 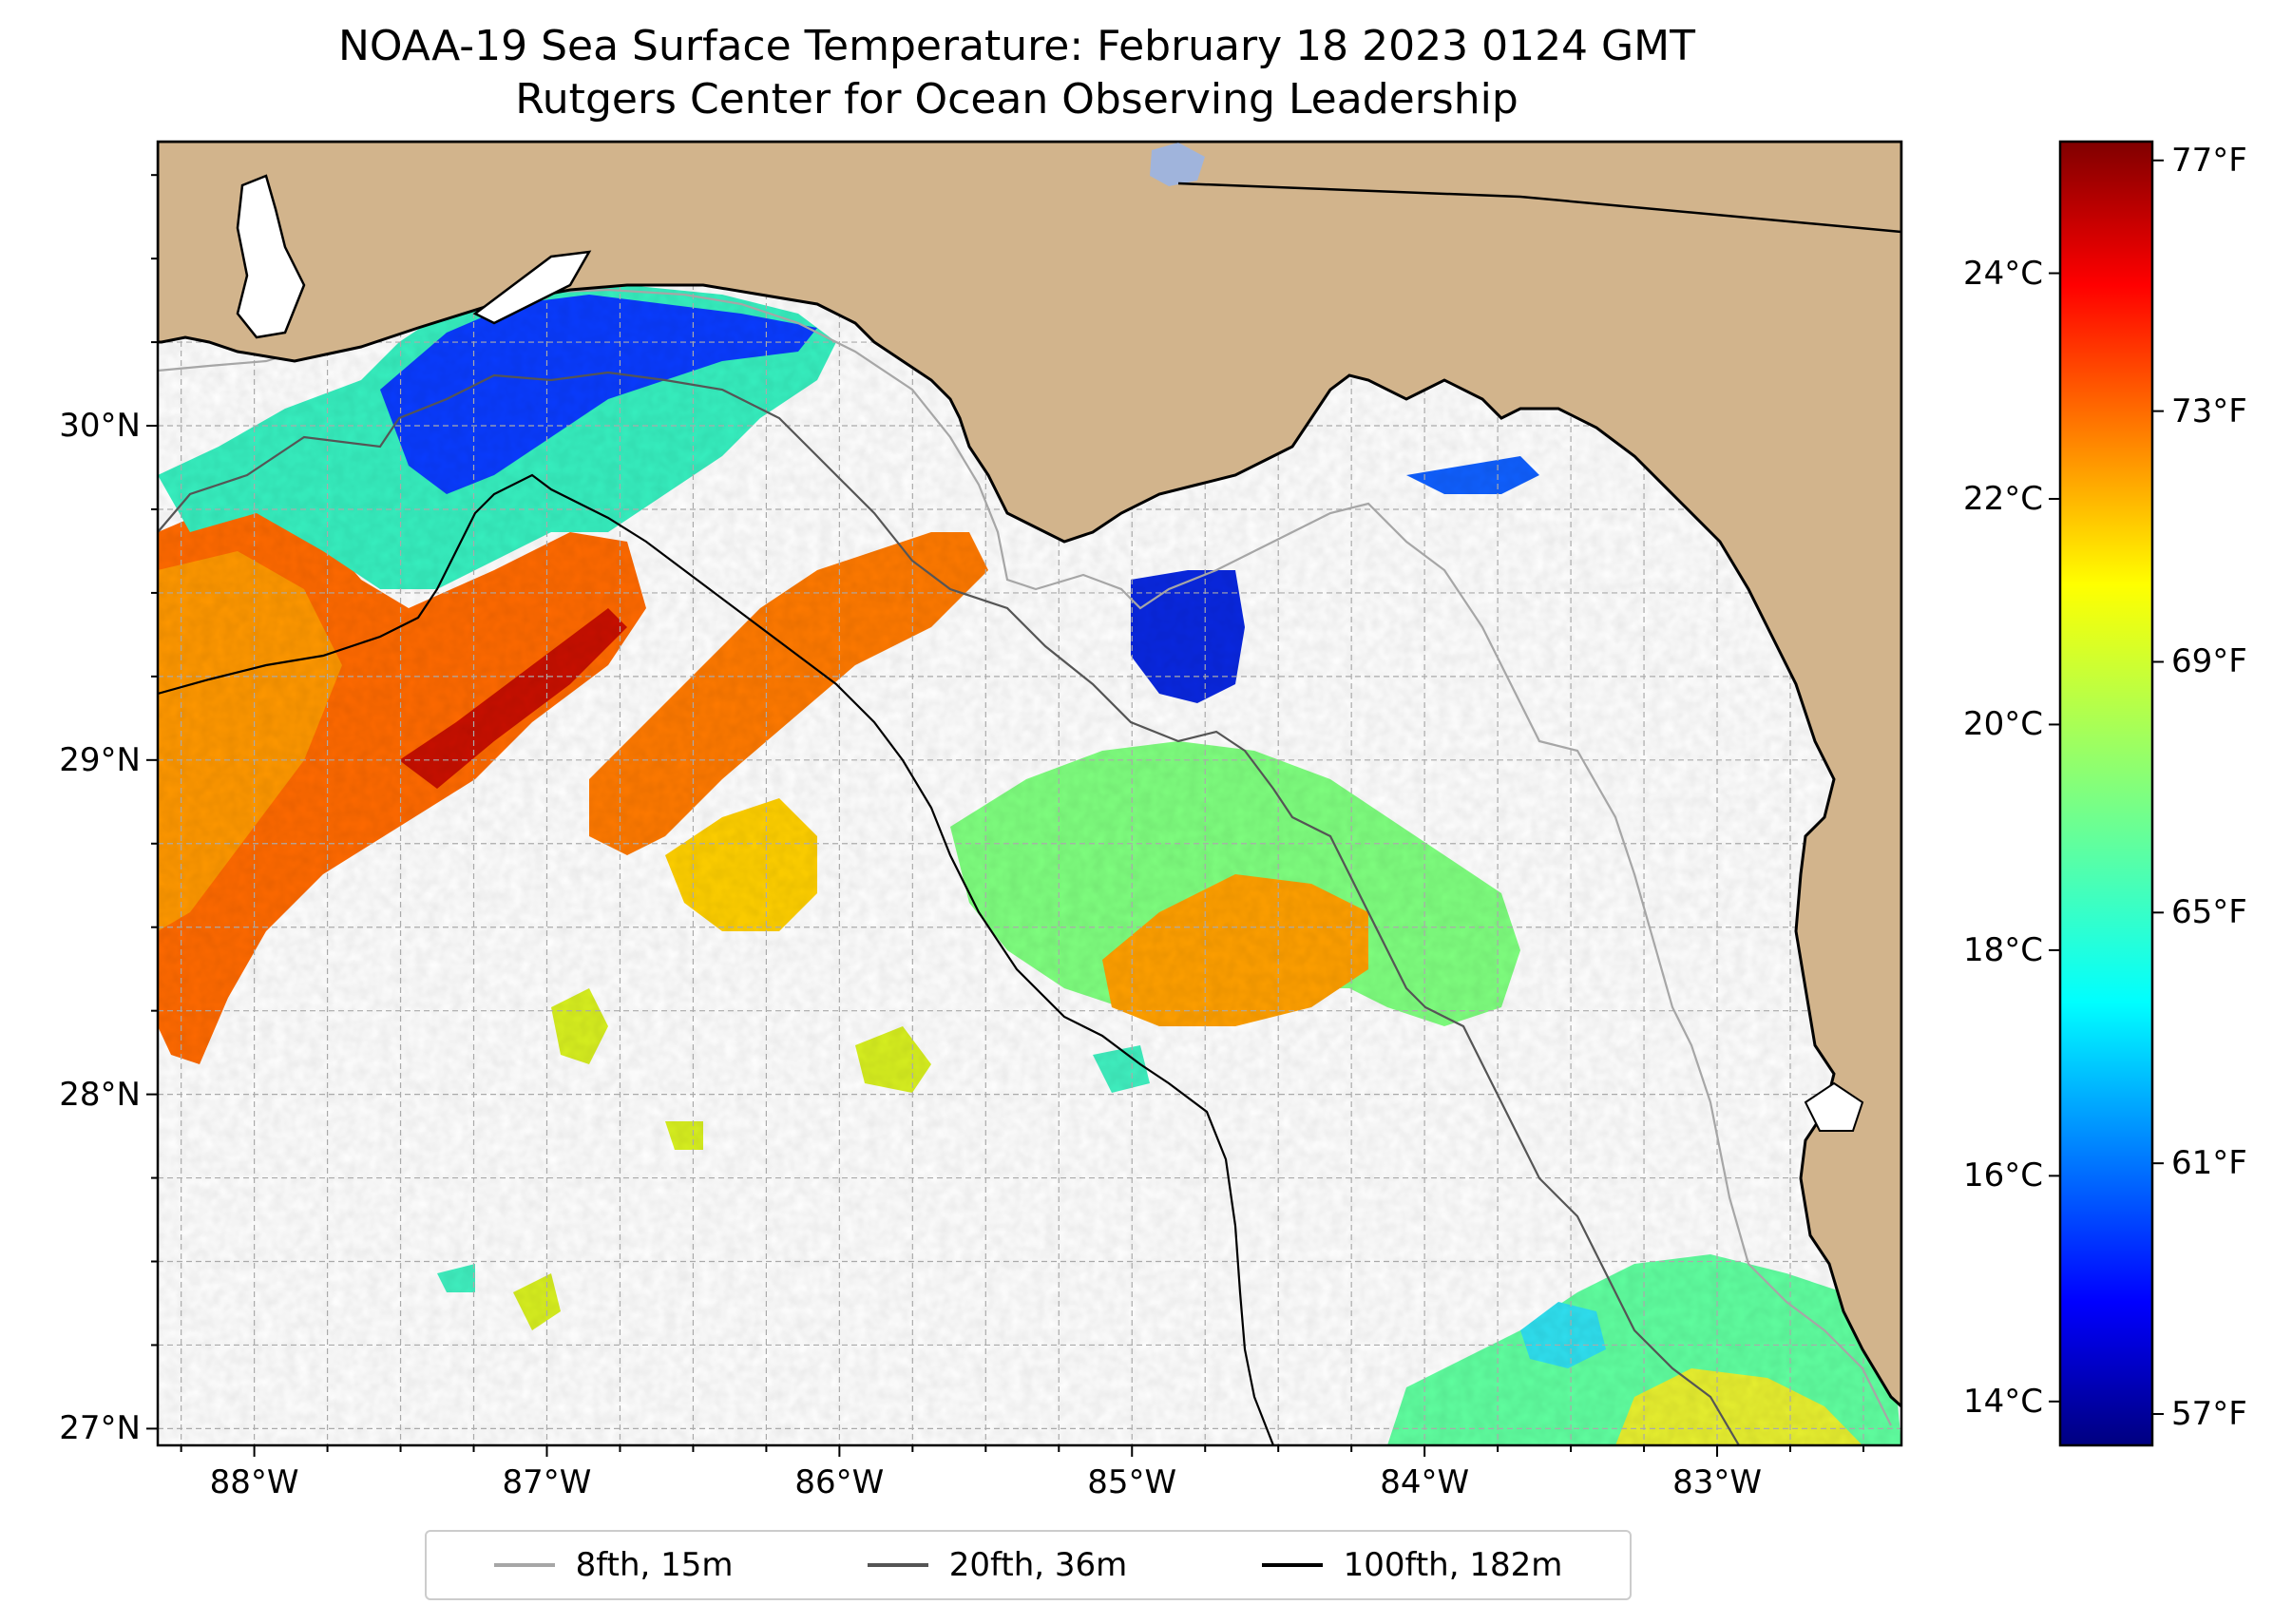 I want to click on celsius-label: 24°C, so click(x=2002, y=273).